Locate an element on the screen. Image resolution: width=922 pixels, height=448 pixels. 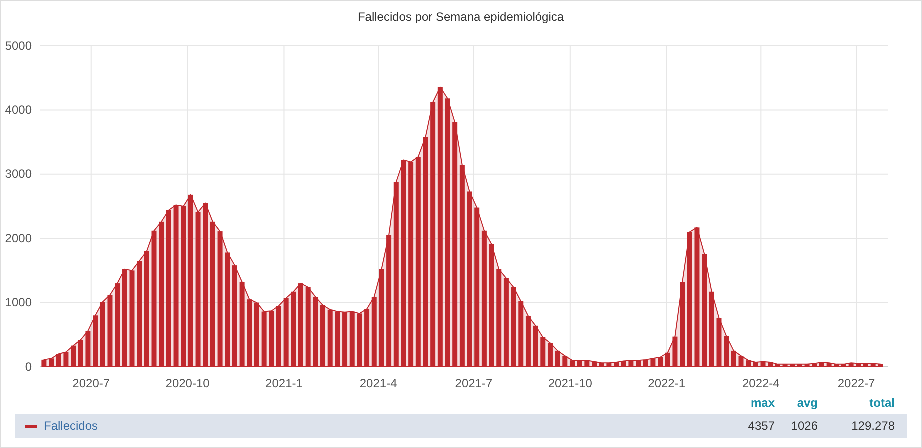
x-tick-label: 2020-7 is located at coordinates (91, 383).